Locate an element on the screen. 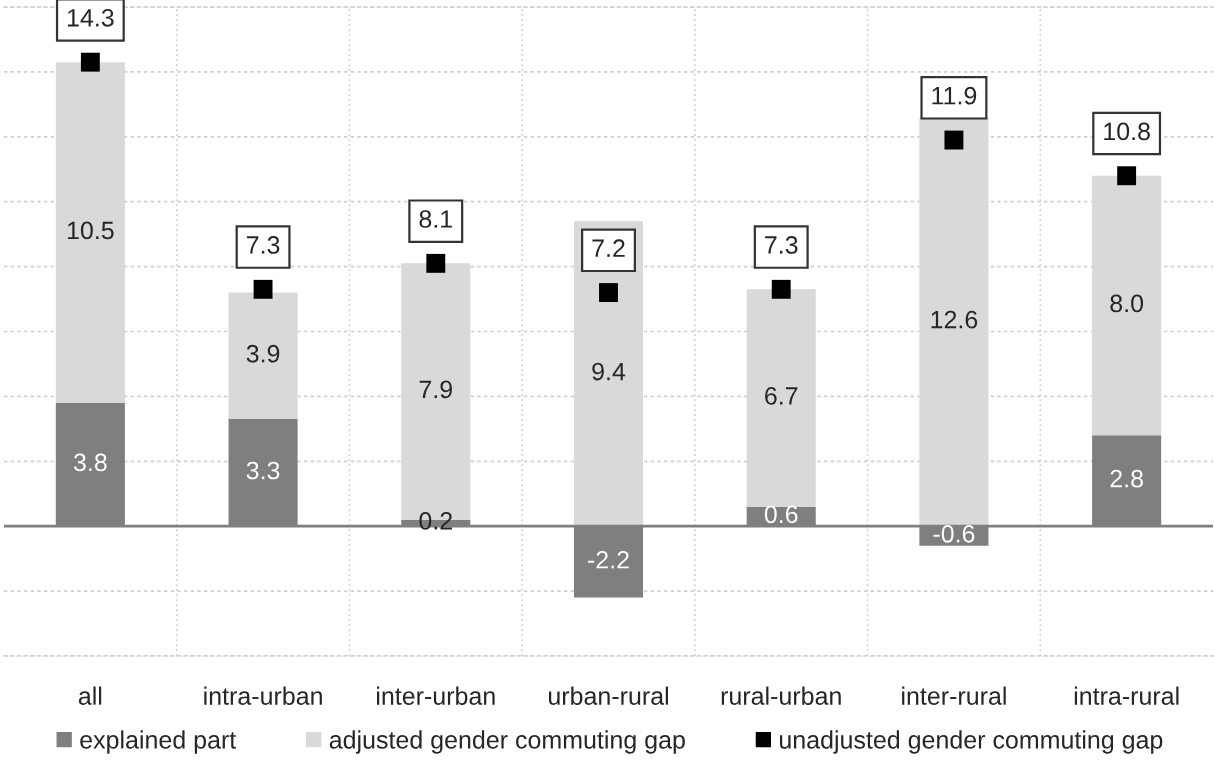 This screenshot has height=763, width=1215. x-tick-label: intra-rural is located at coordinates (1126, 695).